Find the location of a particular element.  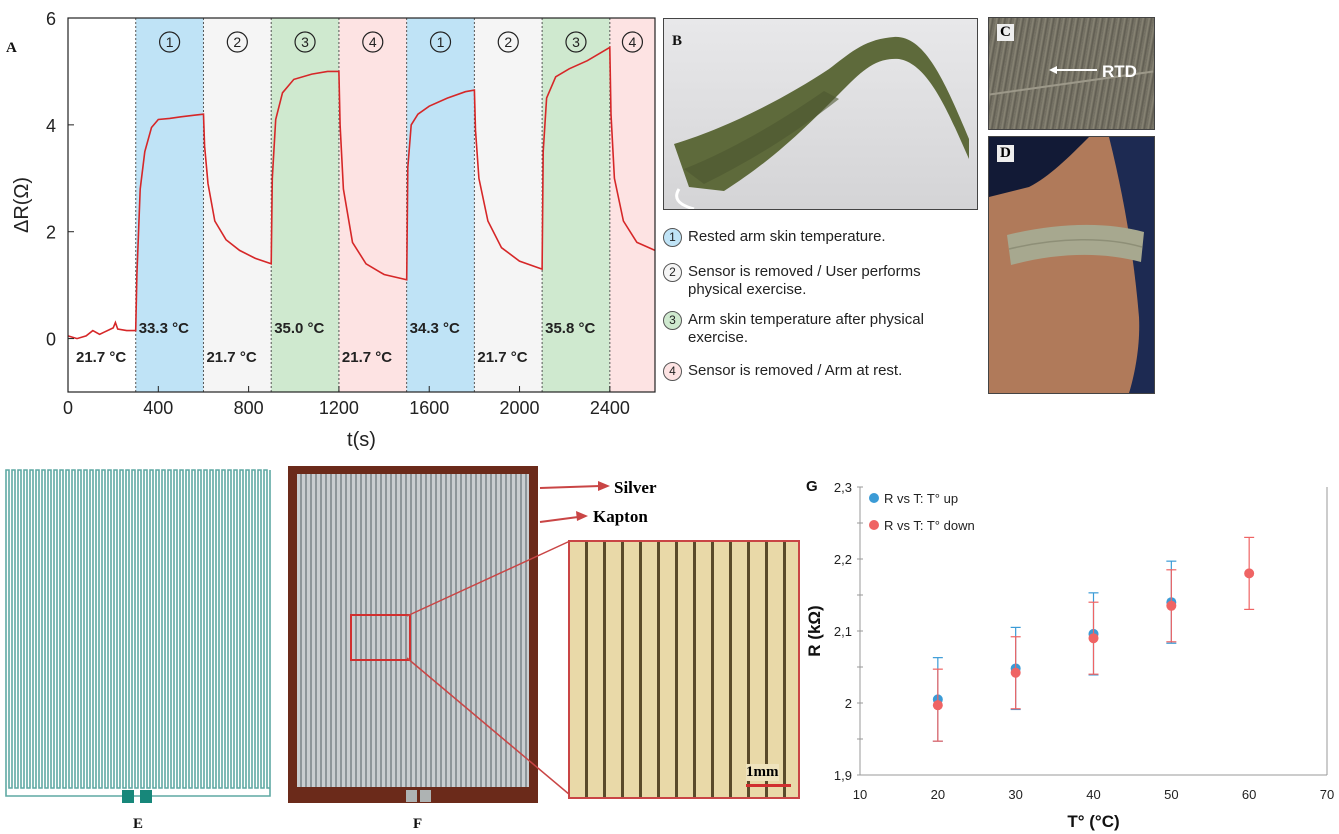

y-tick-label: 2,1 is located at coordinates (843, 631).